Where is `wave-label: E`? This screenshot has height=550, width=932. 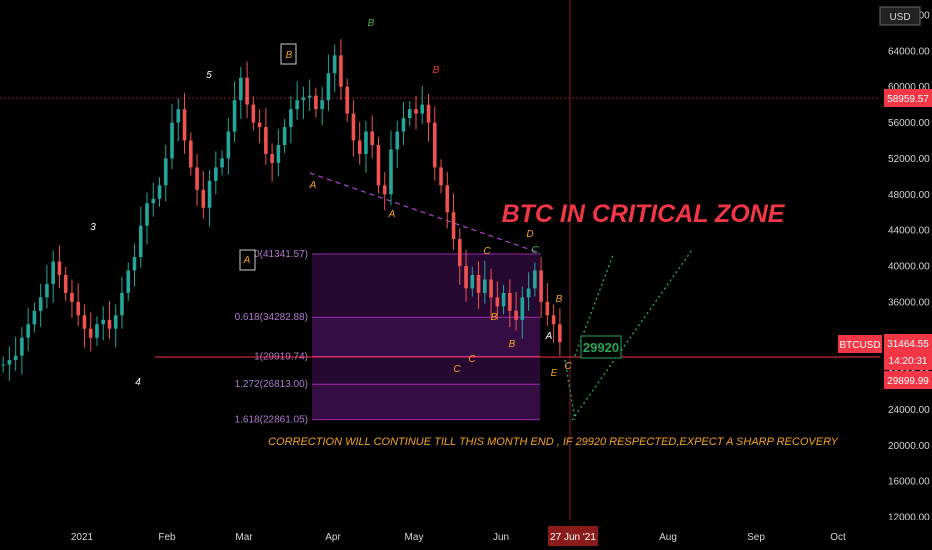
wave-label: E is located at coordinates (554, 373).